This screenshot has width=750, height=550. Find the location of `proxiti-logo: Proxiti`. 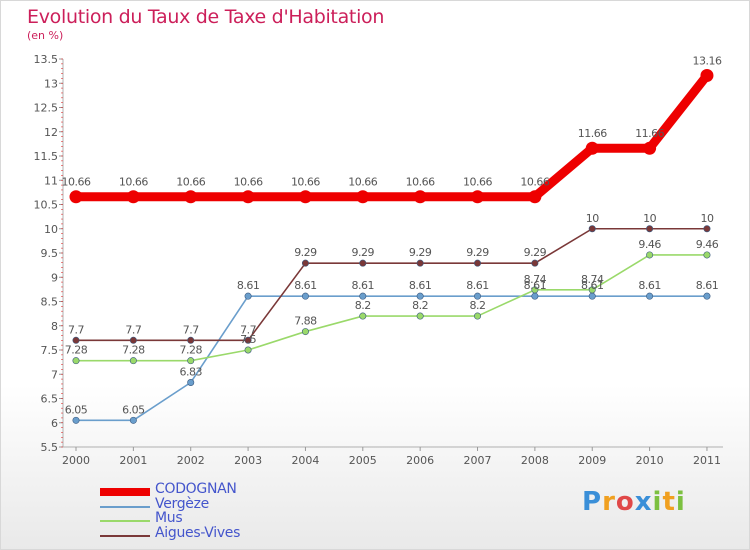

proxiti-logo: Proxiti is located at coordinates (634, 502).